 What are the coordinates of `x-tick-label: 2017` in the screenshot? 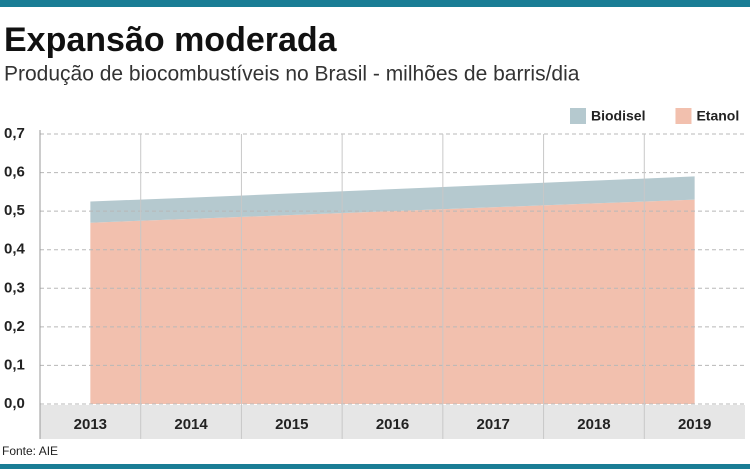 It's located at (493, 424).